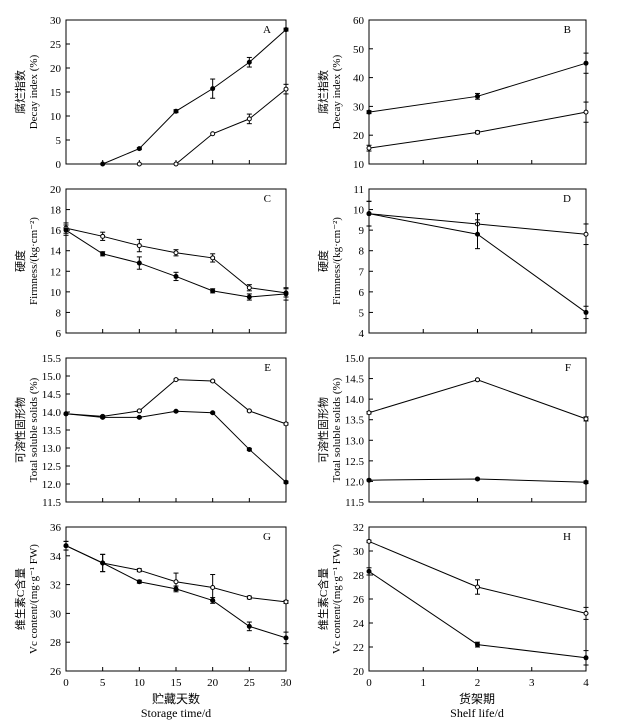 This screenshot has width=624, height=728. I want to click on y-tick-label-h: 22, so click(358, 648).